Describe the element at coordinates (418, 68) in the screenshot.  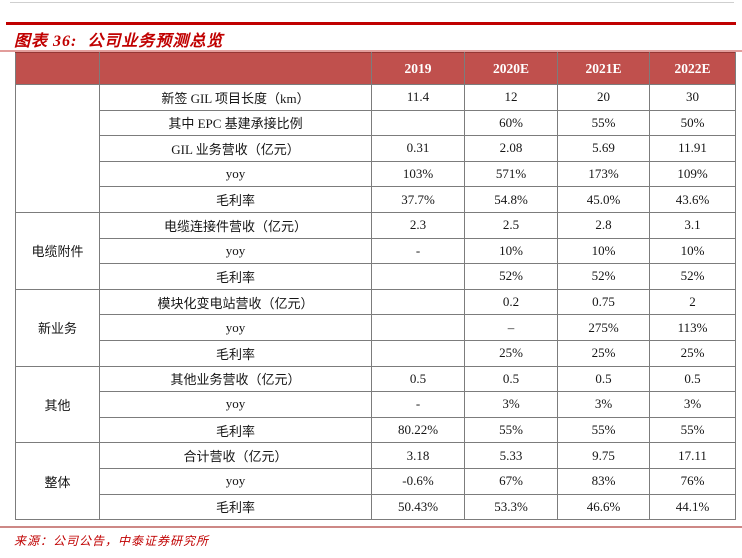
I see `header-year-cell: 2019` at that location.